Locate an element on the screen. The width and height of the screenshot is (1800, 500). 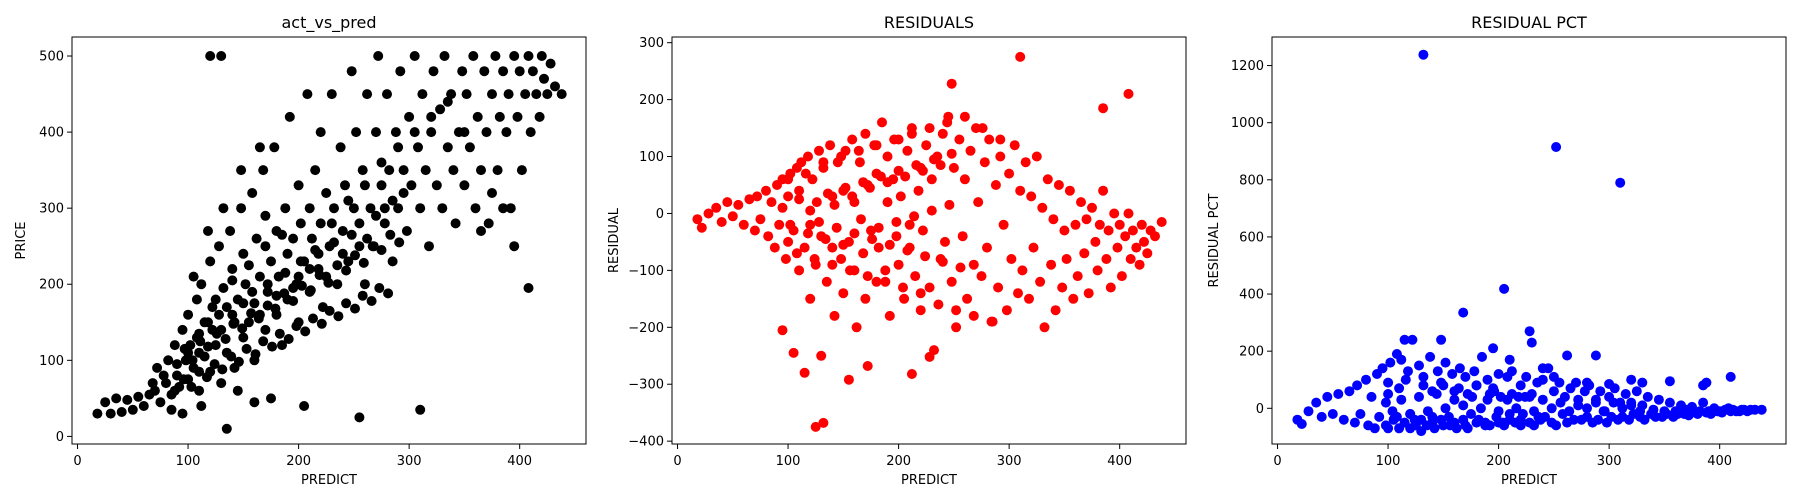
y-tick-label: 200 is located at coordinates (1251, 352).